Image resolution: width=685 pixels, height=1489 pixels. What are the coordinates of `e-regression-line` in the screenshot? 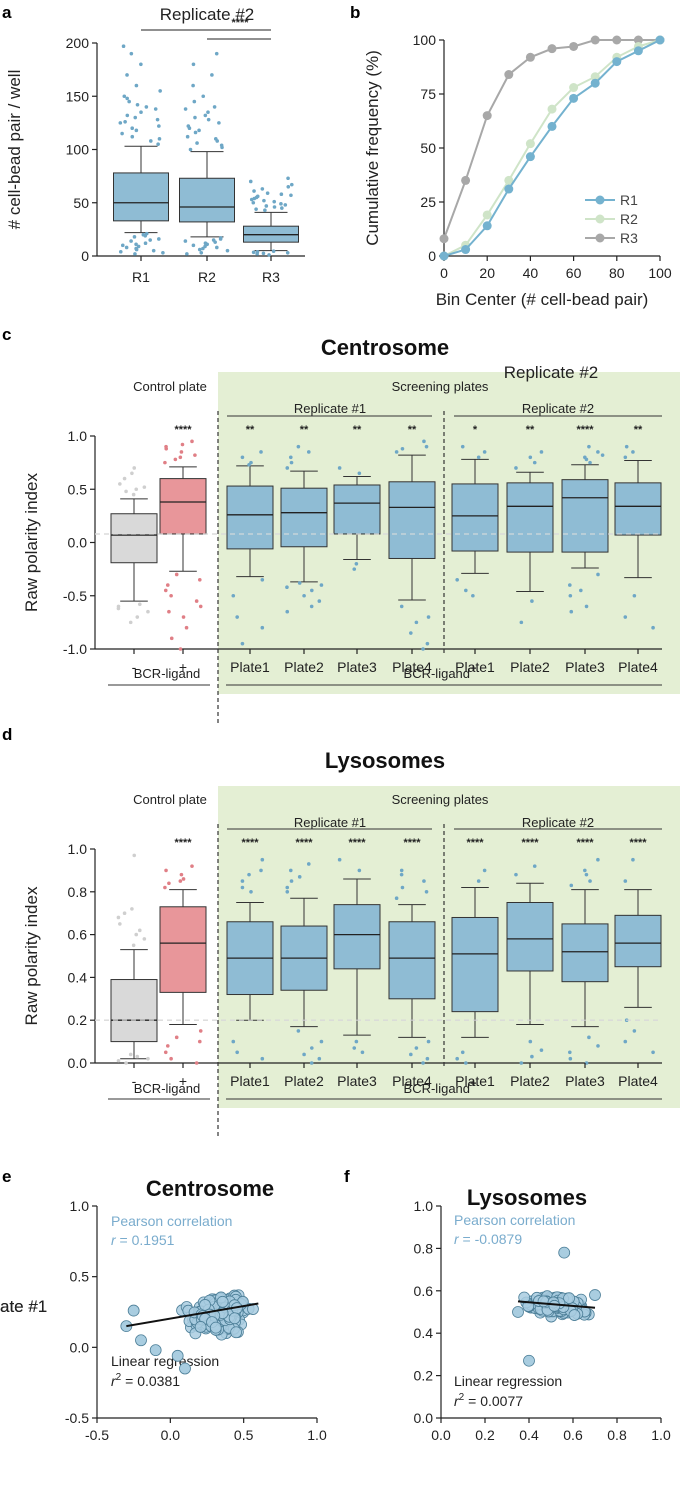 It's located at (192, 1315).